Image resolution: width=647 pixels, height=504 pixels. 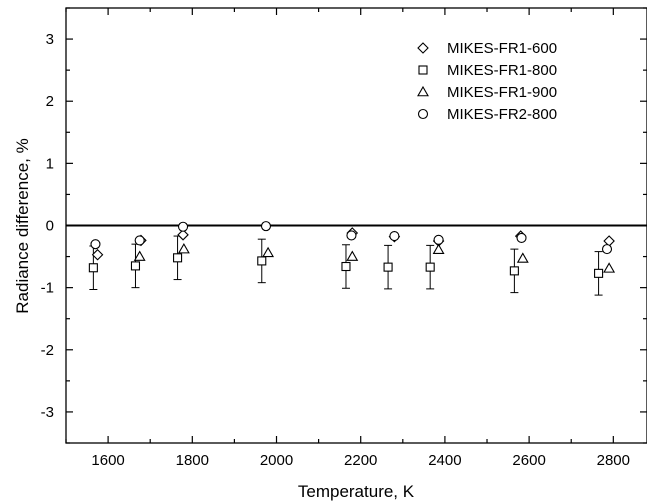 What do you see at coordinates (47, 350) in the screenshot?
I see `y-tick-label: -2` at bounding box center [47, 350].